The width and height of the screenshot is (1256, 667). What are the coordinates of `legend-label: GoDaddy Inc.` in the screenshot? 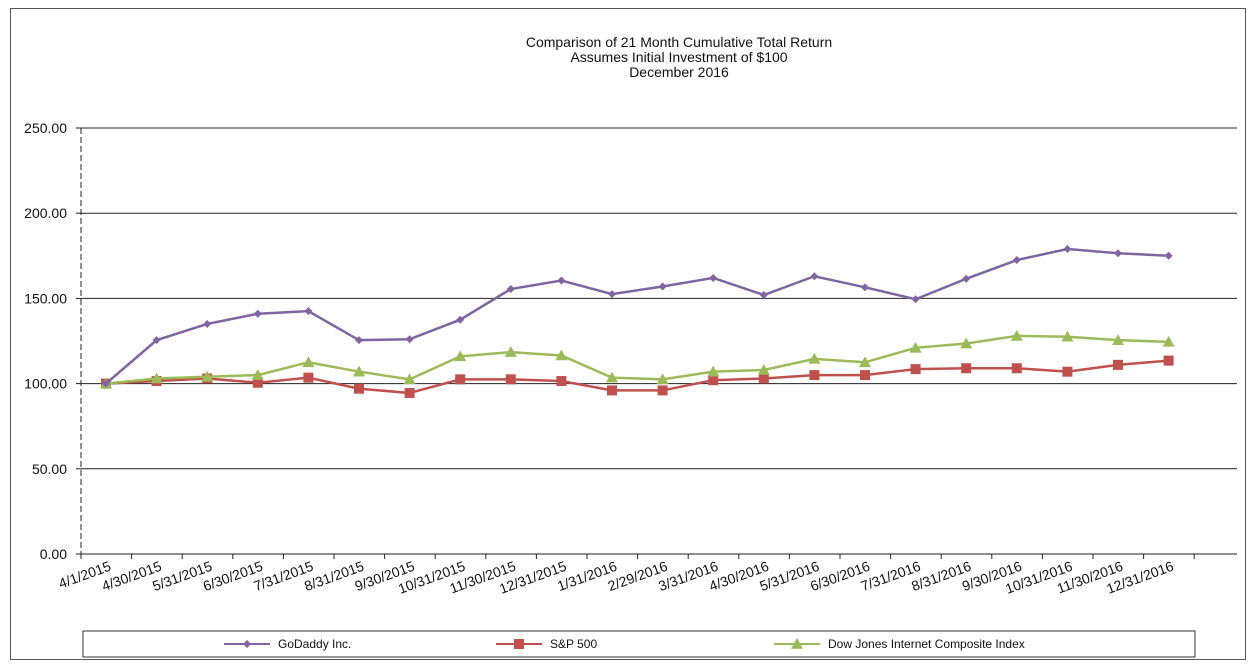 It's located at (314, 644).